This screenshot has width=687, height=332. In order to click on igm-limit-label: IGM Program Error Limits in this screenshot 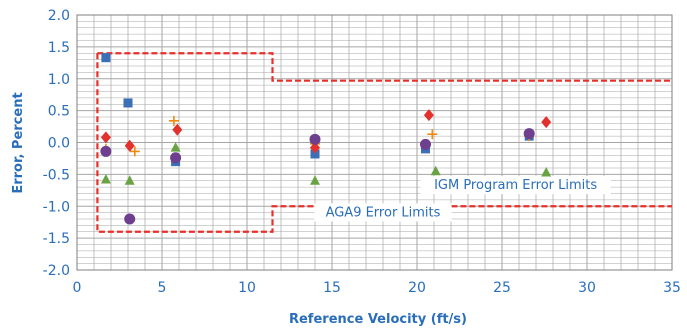, I will do `click(515, 185)`.